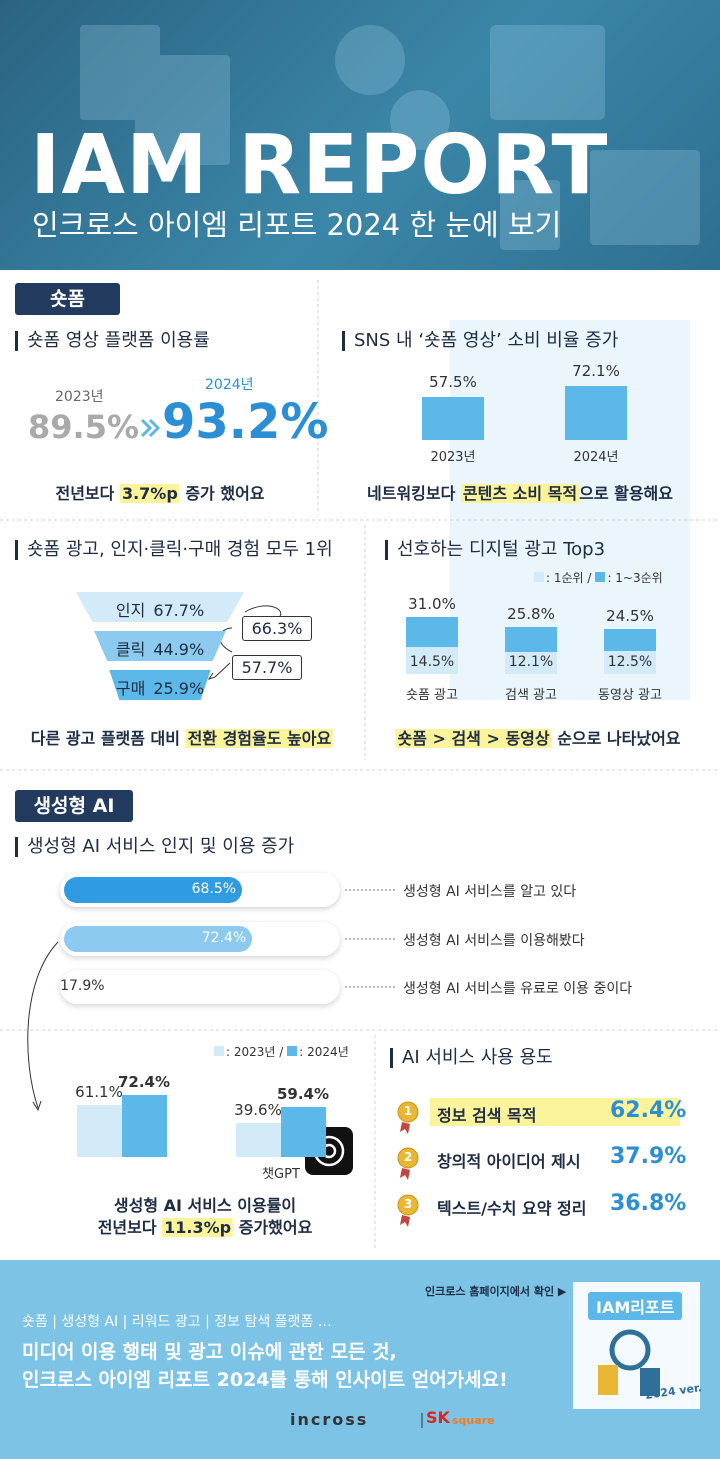 The image size is (720, 1459). What do you see at coordinates (179, 649) in the screenshot?
I see `stage-value: 44.9%` at bounding box center [179, 649].